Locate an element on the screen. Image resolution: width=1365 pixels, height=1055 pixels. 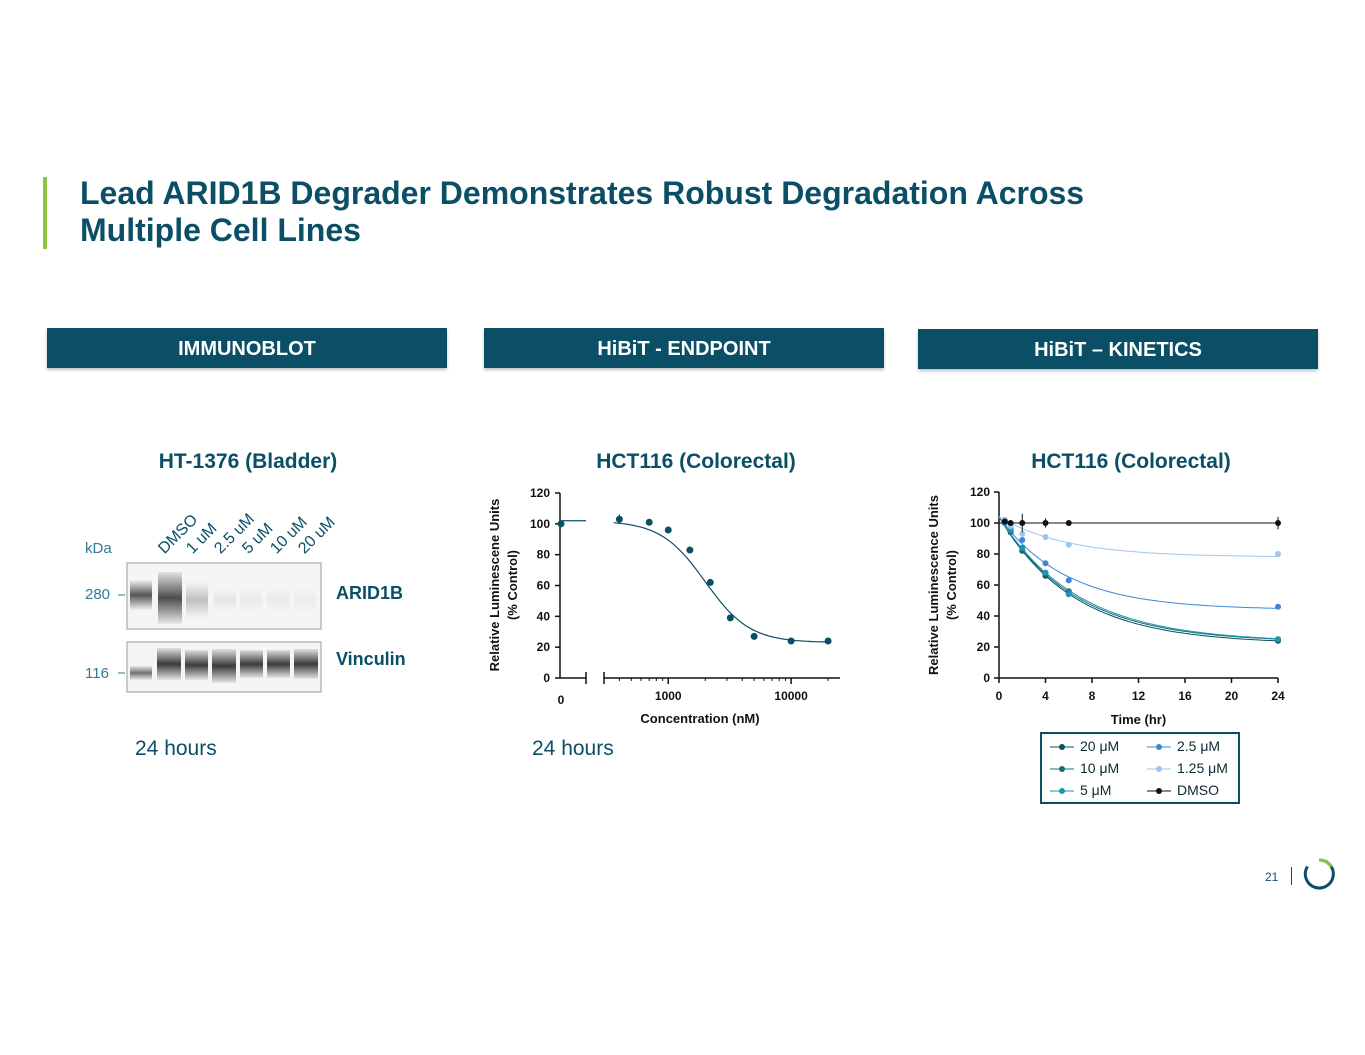
endpoint-cell-line: HCT116 (Colorectal) is located at coordinates (696, 461).